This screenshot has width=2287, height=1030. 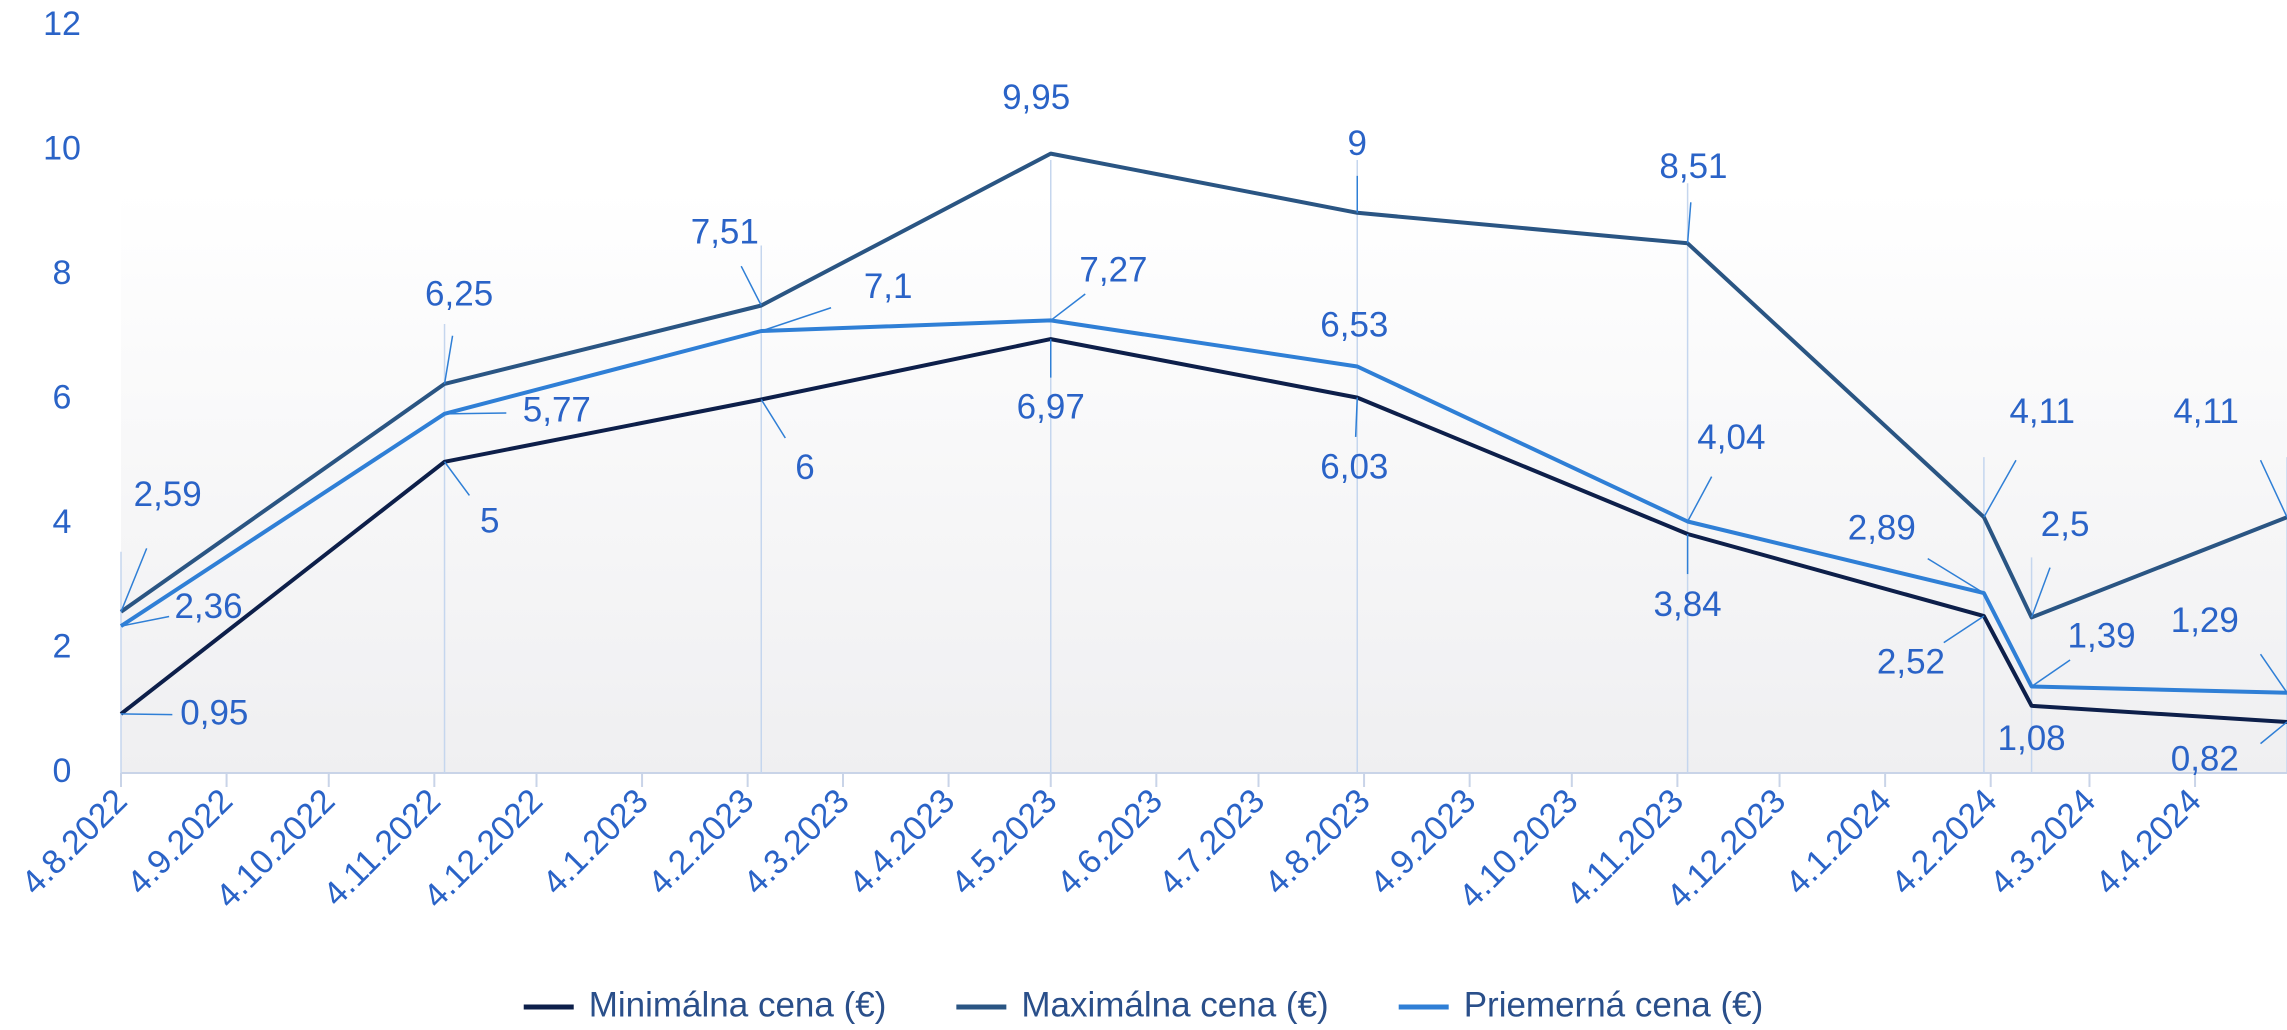 I want to click on data-label: 1,29, so click(x=2205, y=620).